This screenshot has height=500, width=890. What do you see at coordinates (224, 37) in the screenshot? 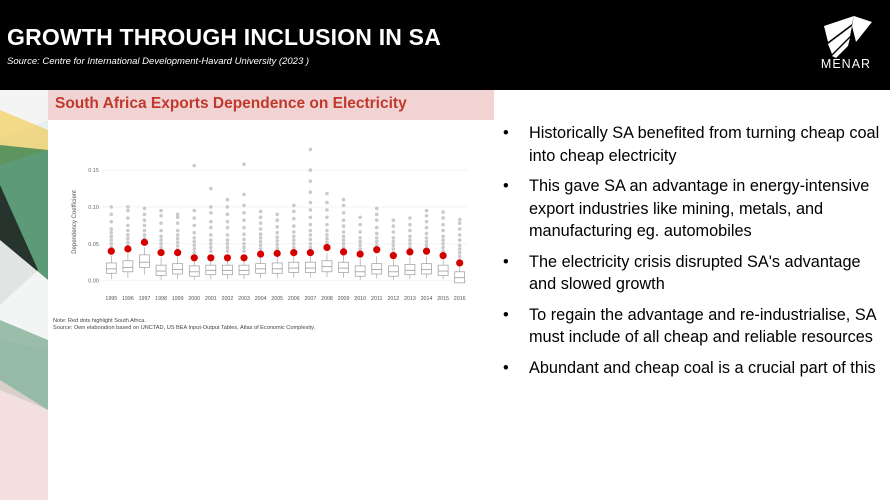
I see `page-title: GROWTH THROUGH INCLUSION IN SA` at bounding box center [224, 37].